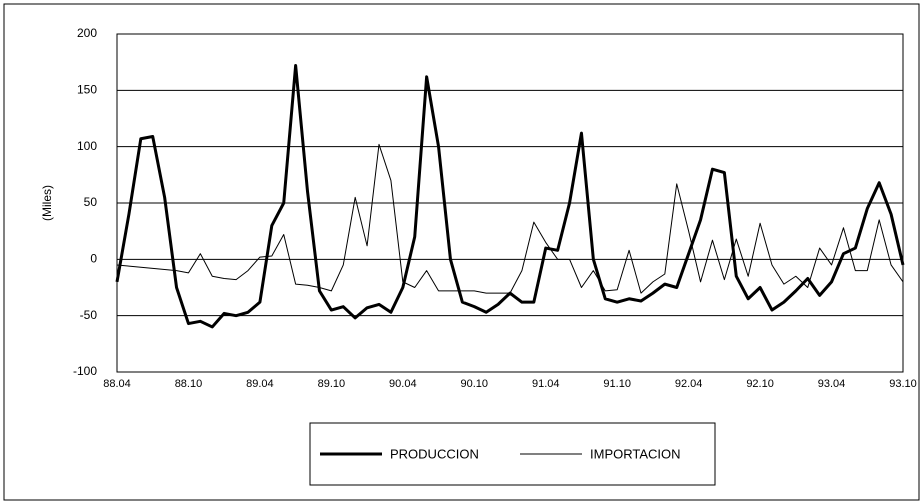 Image resolution: width=923 pixels, height=504 pixels. What do you see at coordinates (91, 202) in the screenshot?
I see `y-tick-label: 50` at bounding box center [91, 202].